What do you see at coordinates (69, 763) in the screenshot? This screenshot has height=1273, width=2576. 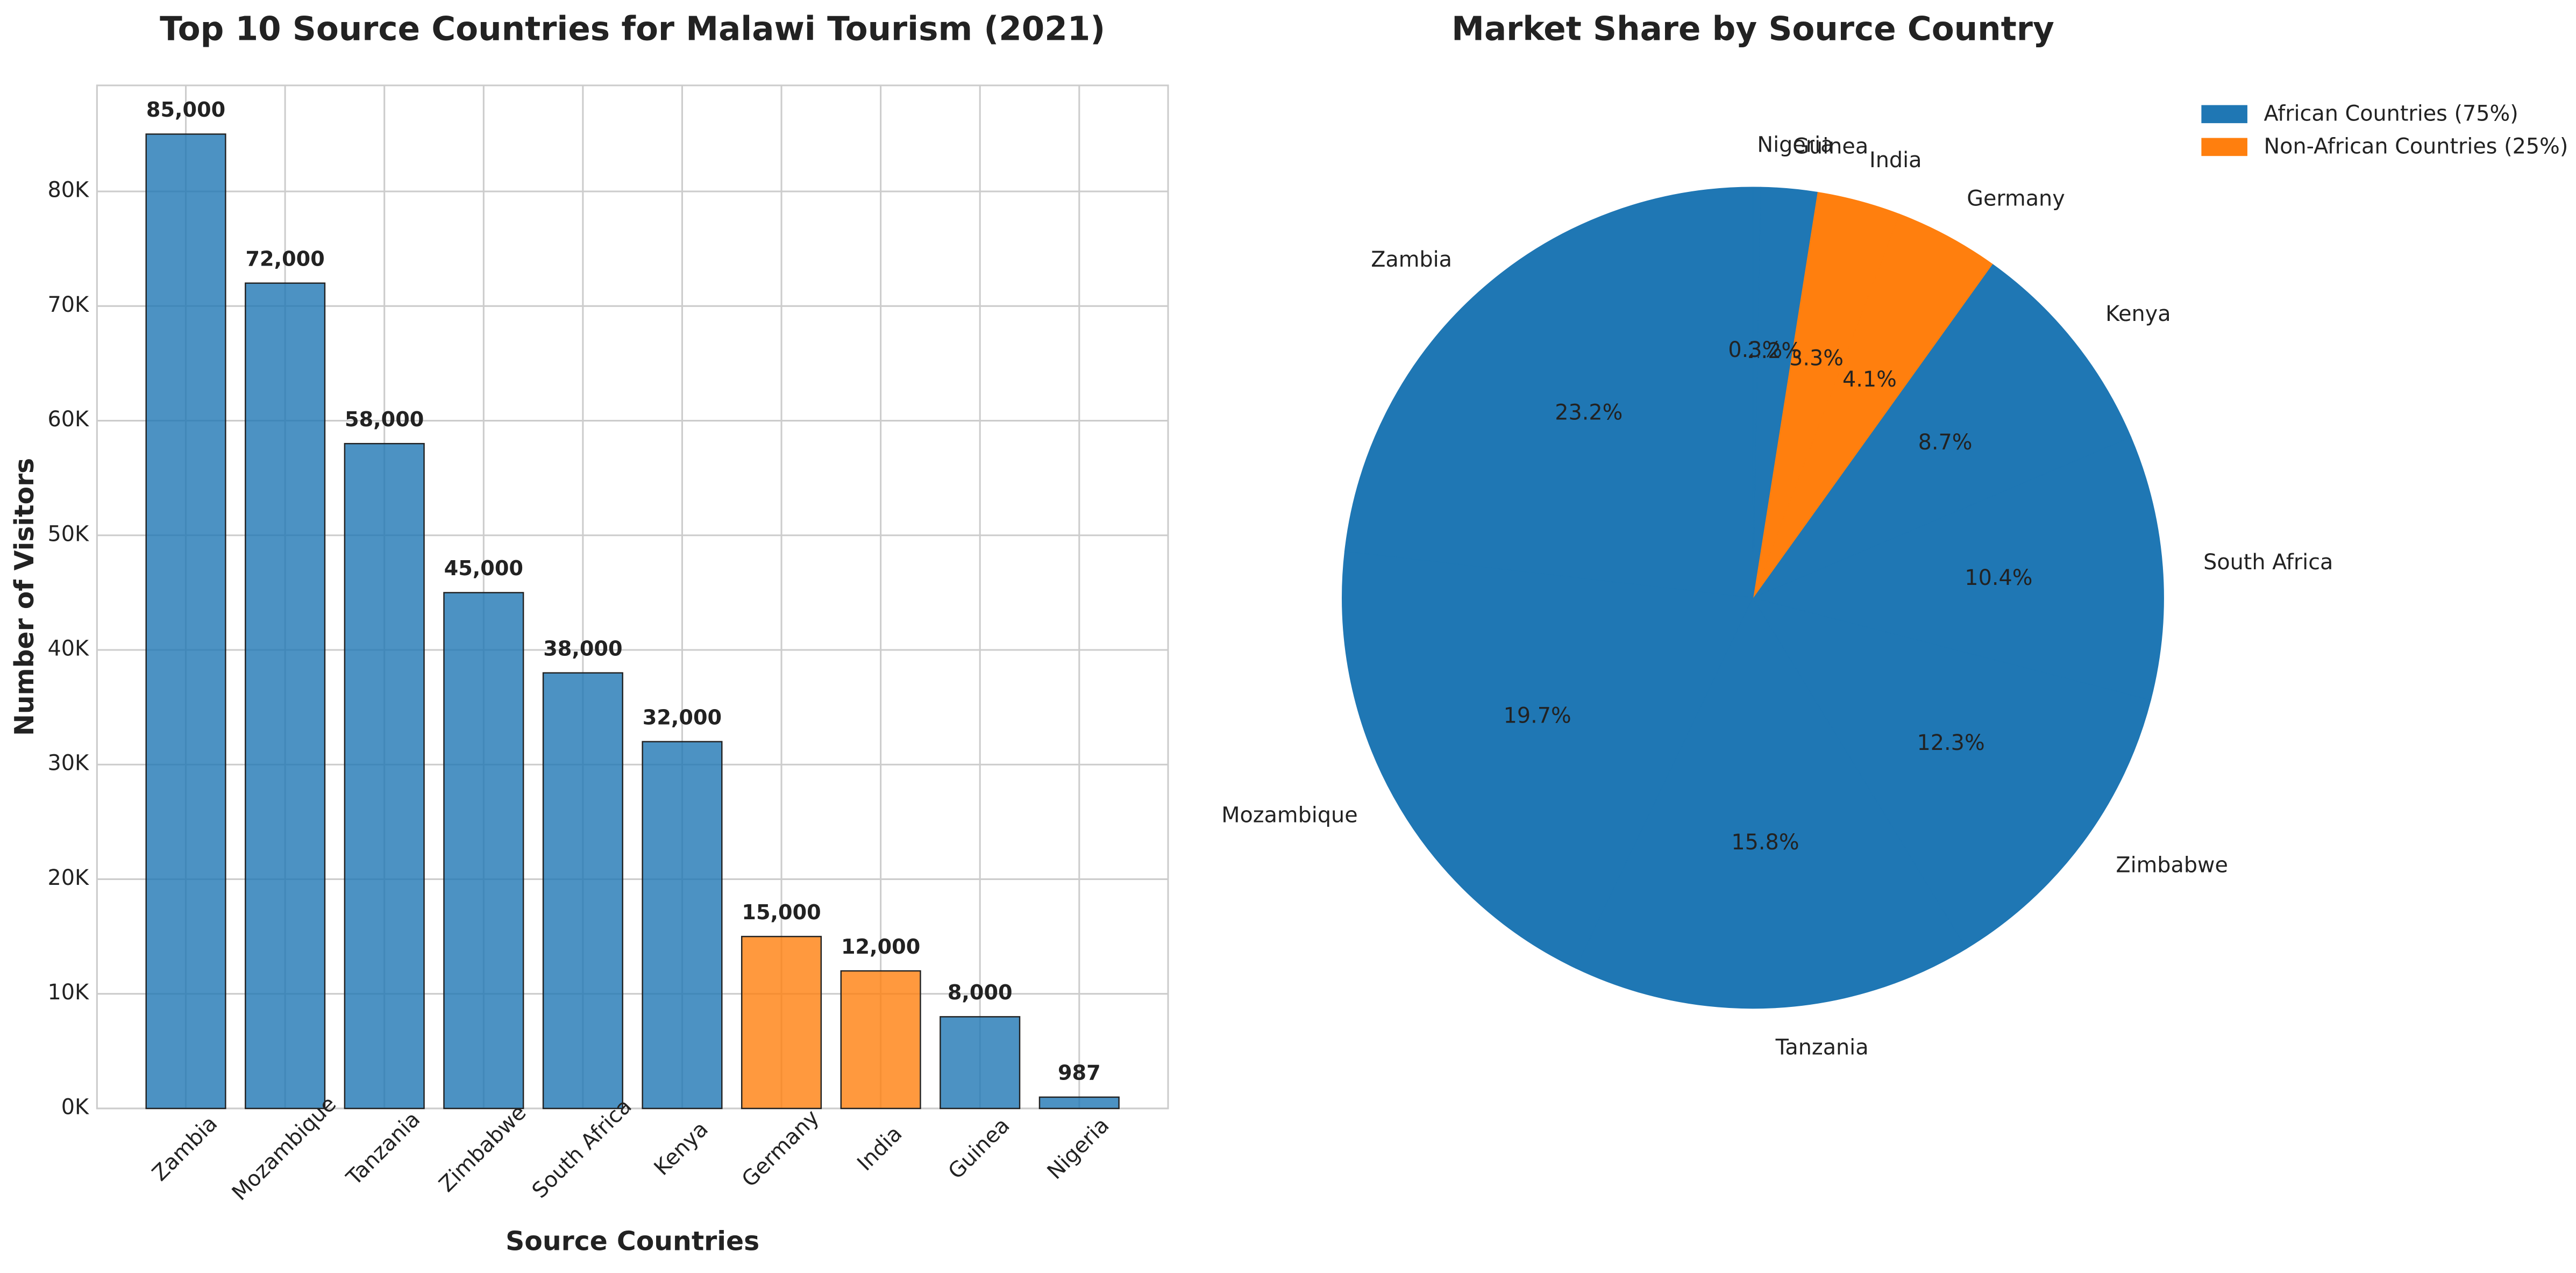 I see `y-tick-label: 30K` at bounding box center [69, 763].